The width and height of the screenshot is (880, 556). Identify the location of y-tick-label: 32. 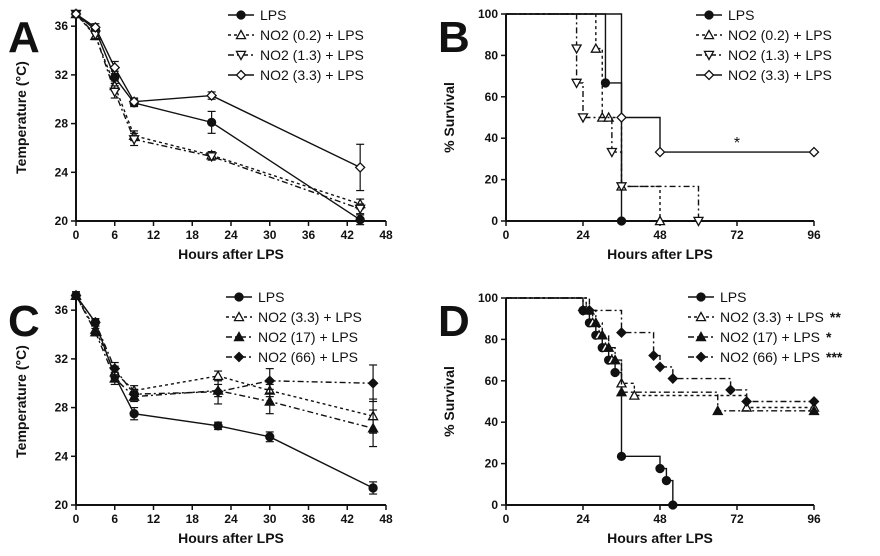
(62, 75).